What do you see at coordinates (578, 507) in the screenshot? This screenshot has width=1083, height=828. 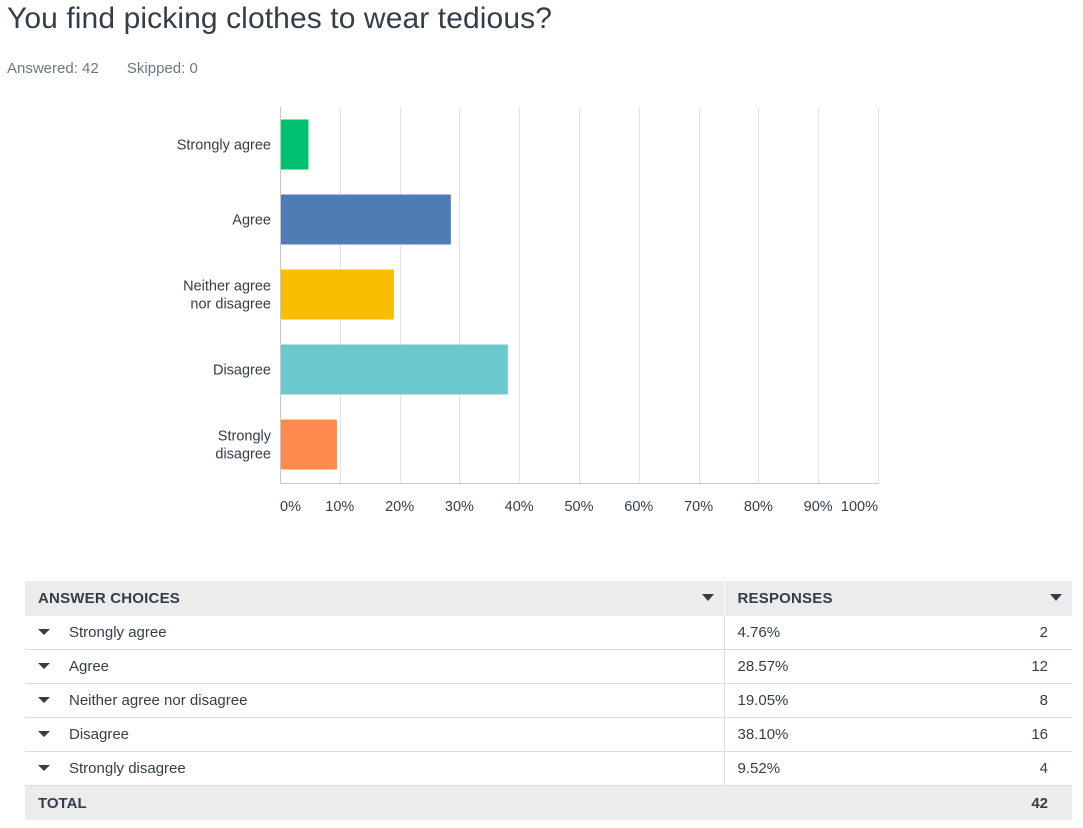 I see `x-tick-label: 50%` at bounding box center [578, 507].